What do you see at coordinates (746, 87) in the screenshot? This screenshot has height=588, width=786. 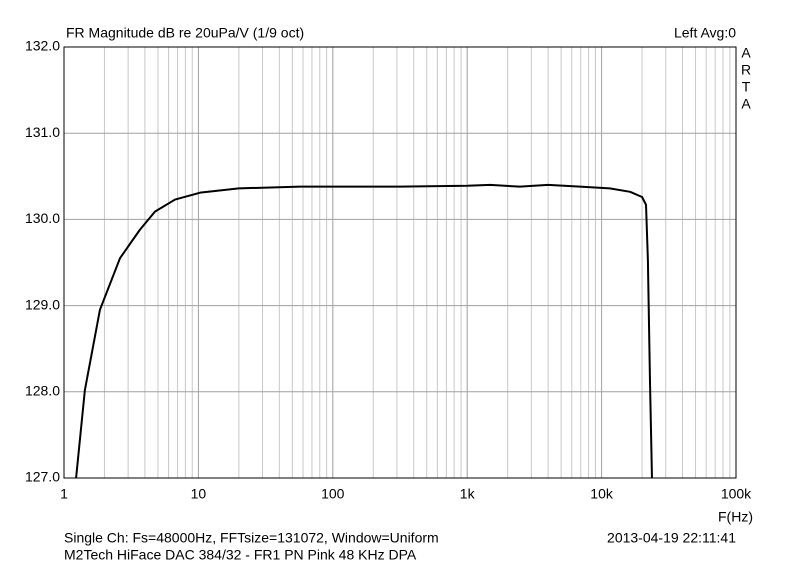 I see `brand-letter: T` at bounding box center [746, 87].